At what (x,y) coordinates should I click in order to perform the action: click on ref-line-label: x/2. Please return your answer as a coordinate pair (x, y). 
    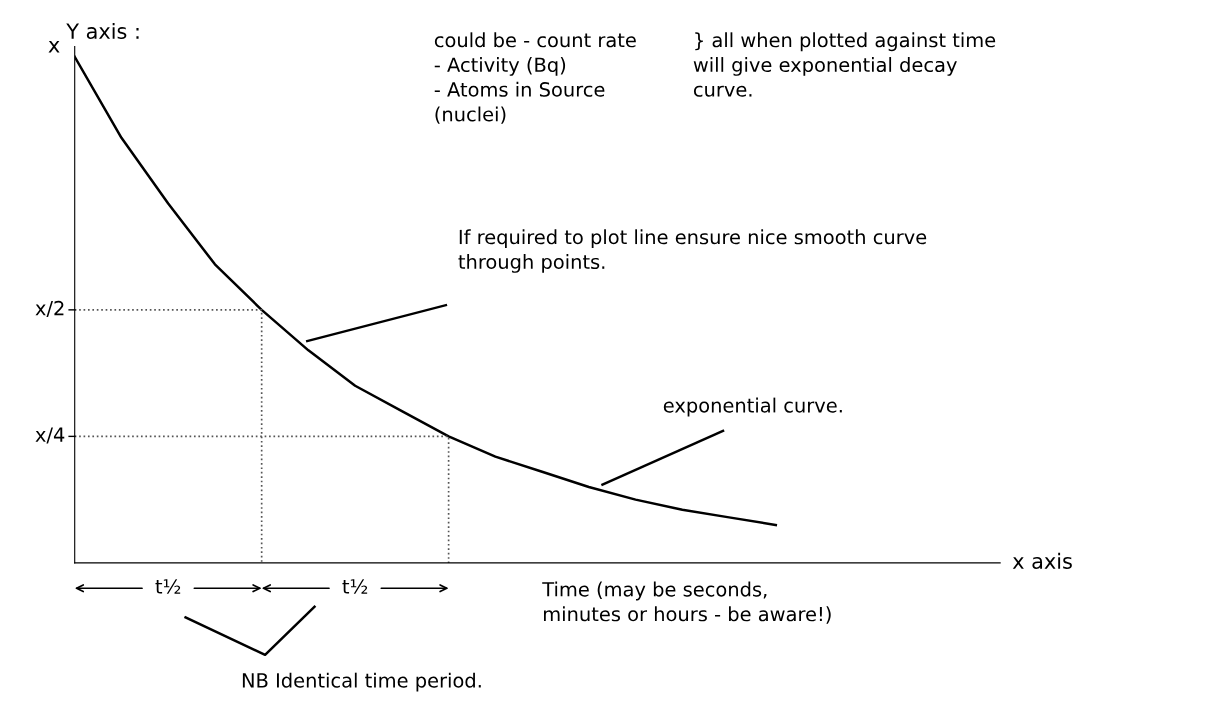
    Looking at the image, I should click on (49, 309).